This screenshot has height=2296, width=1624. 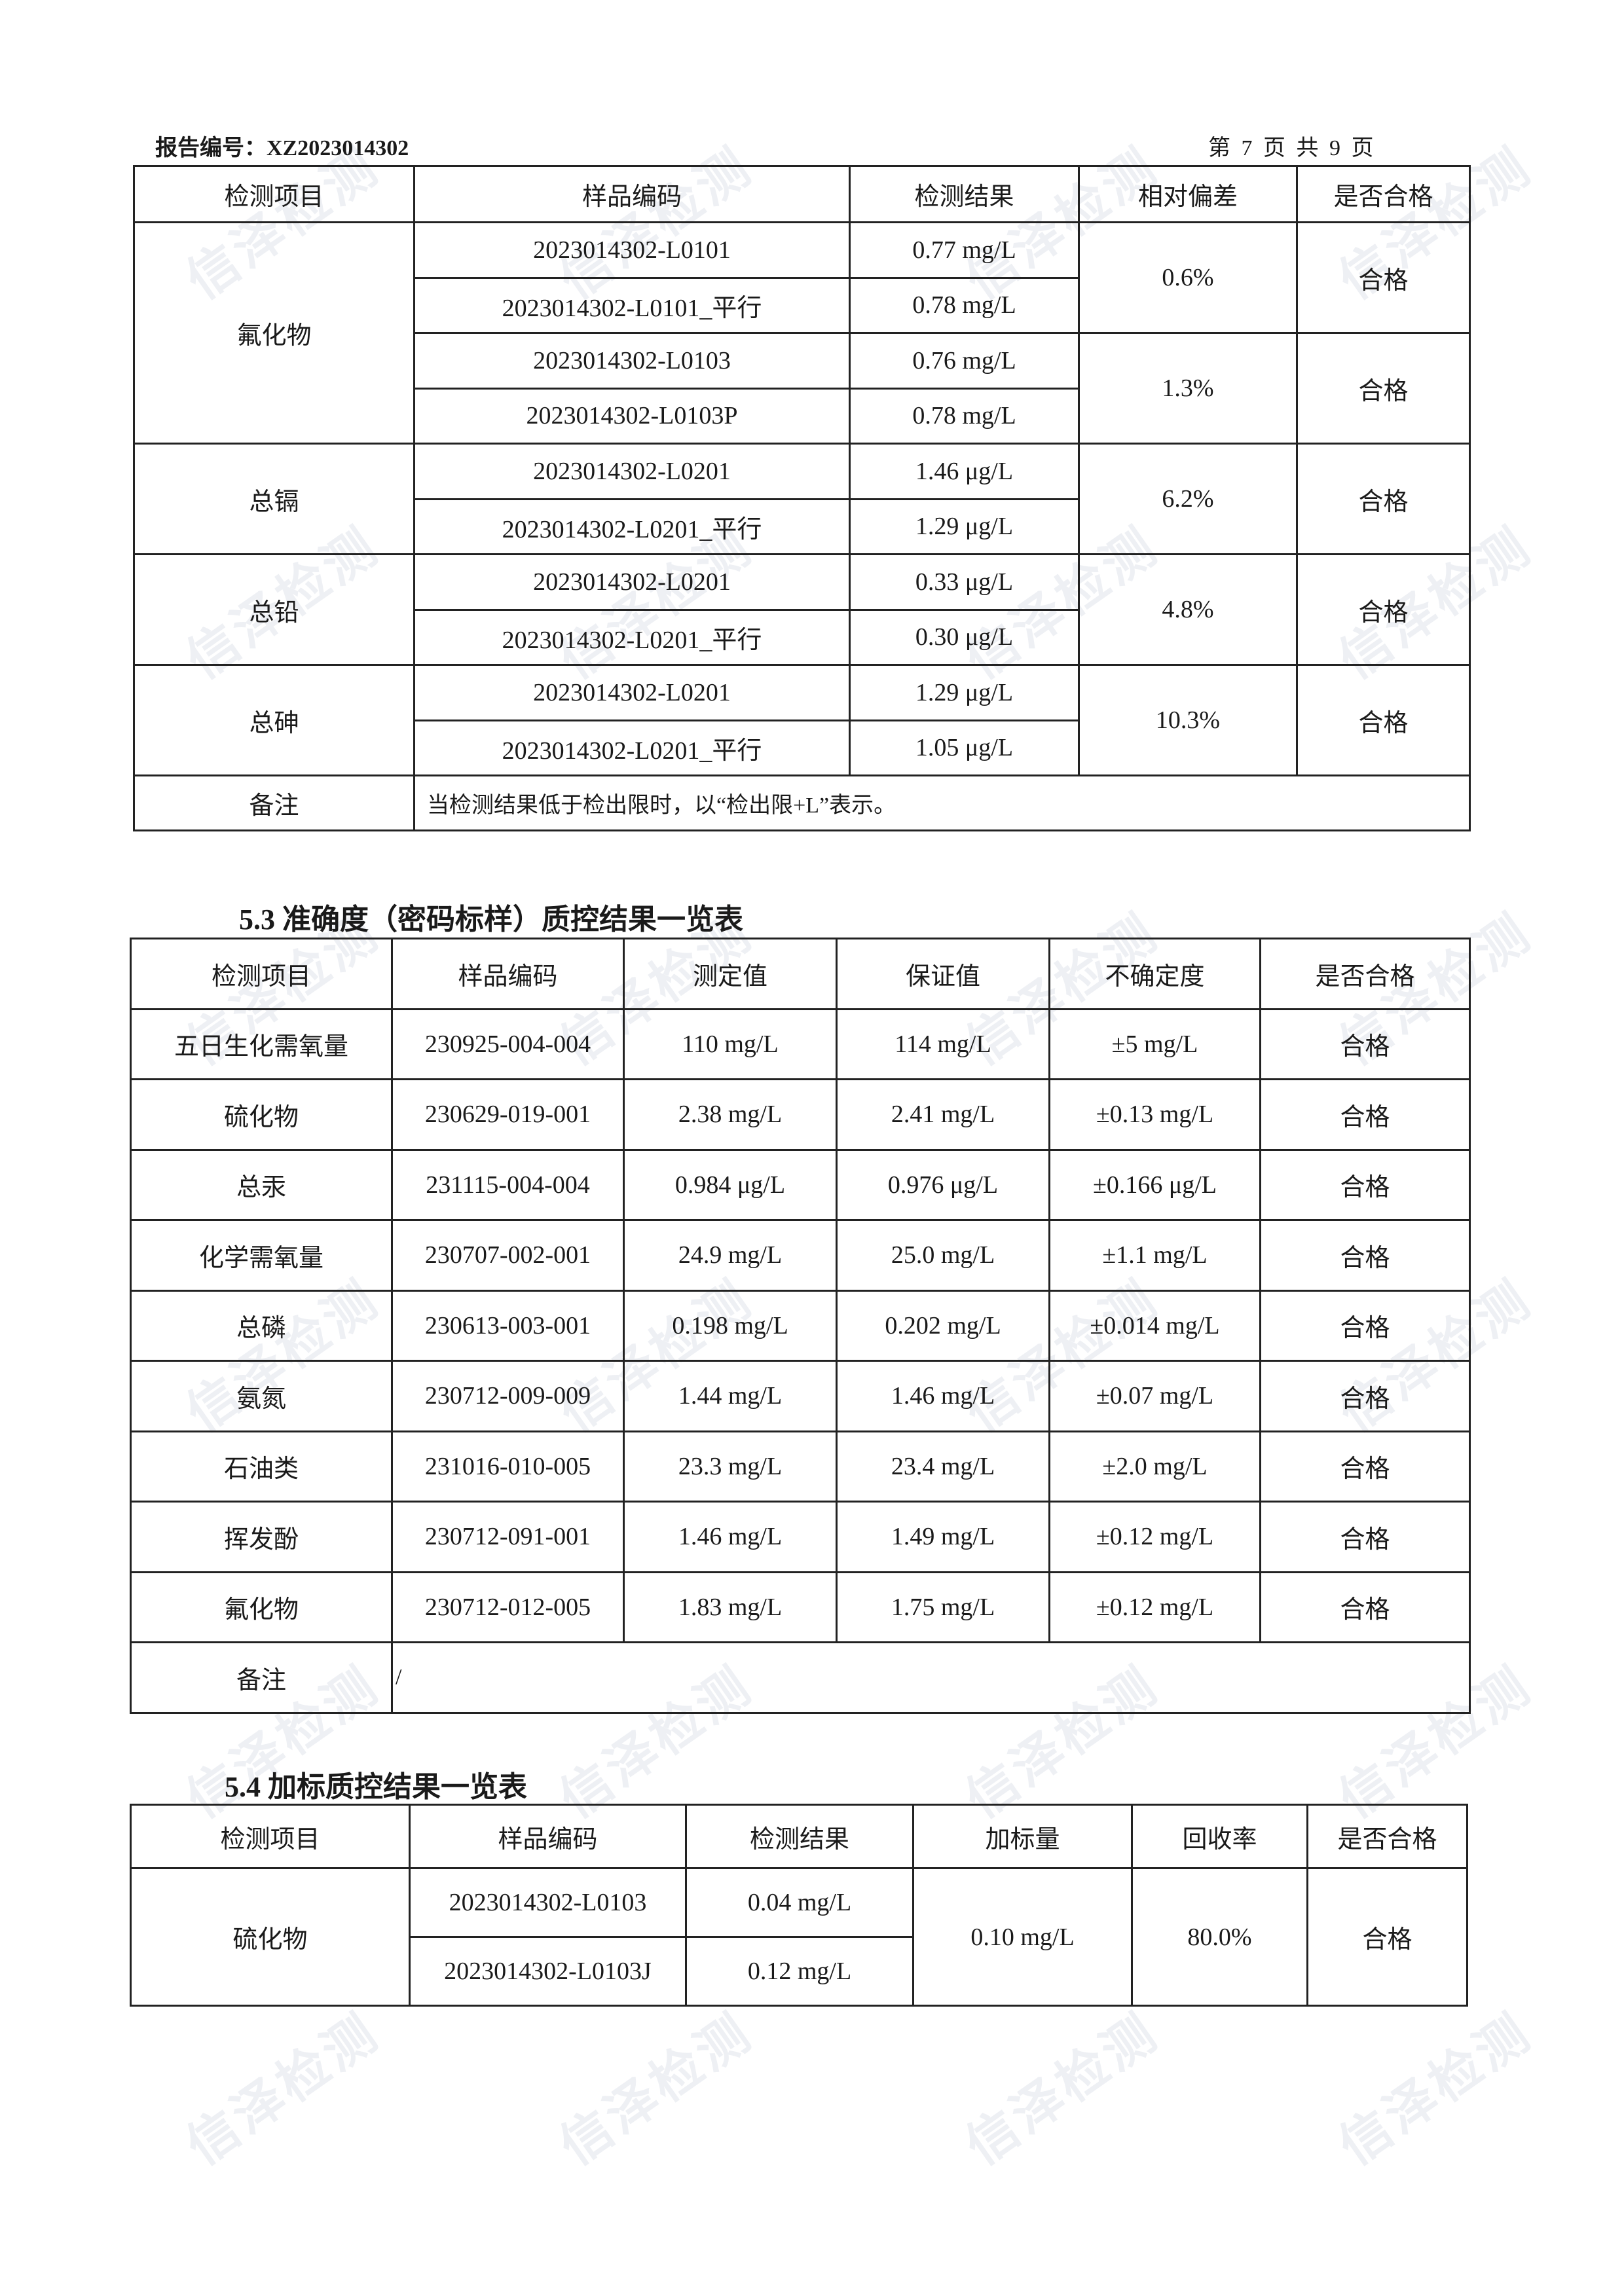 I want to click on sample-code: 230925-004-004, so click(x=508, y=1044).